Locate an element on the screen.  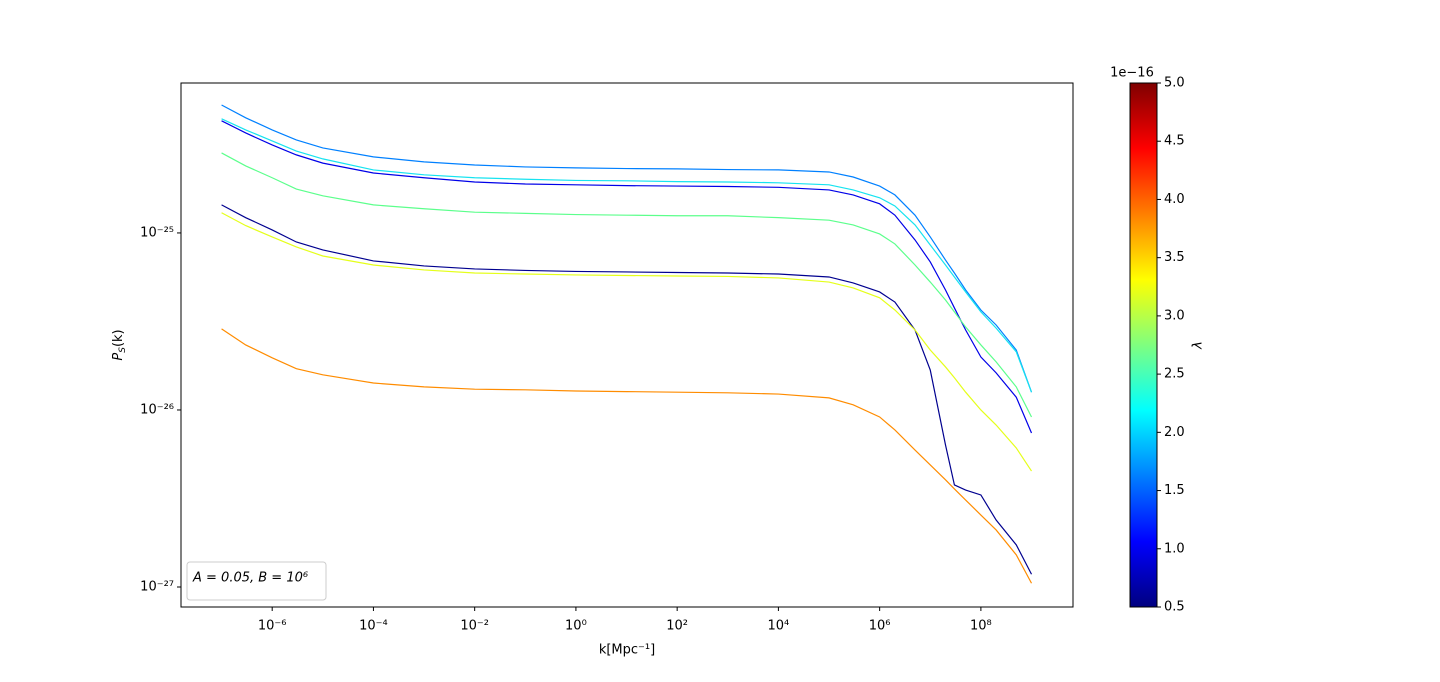
x-tick-label: 10⁻⁶ is located at coordinates (272, 626).